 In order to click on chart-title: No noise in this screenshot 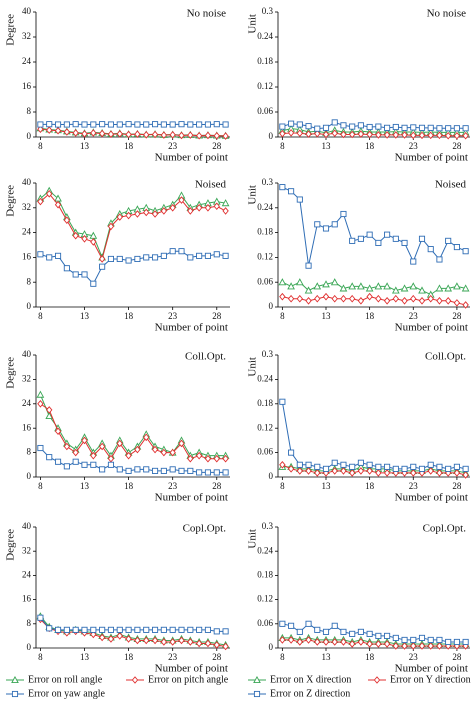, I will do `click(447, 14)`.